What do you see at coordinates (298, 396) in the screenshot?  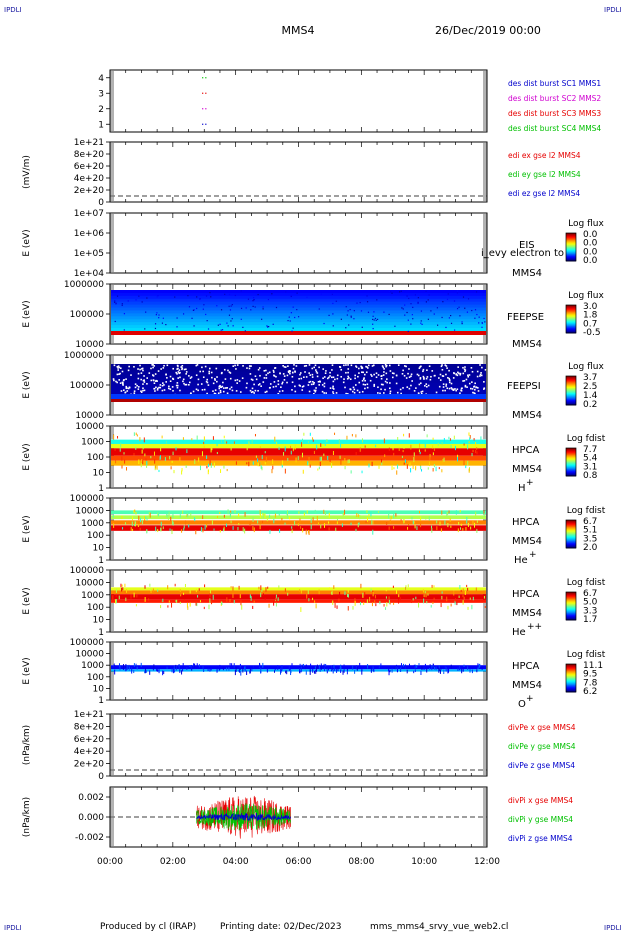 I see `feepsi-band` at bounding box center [298, 396].